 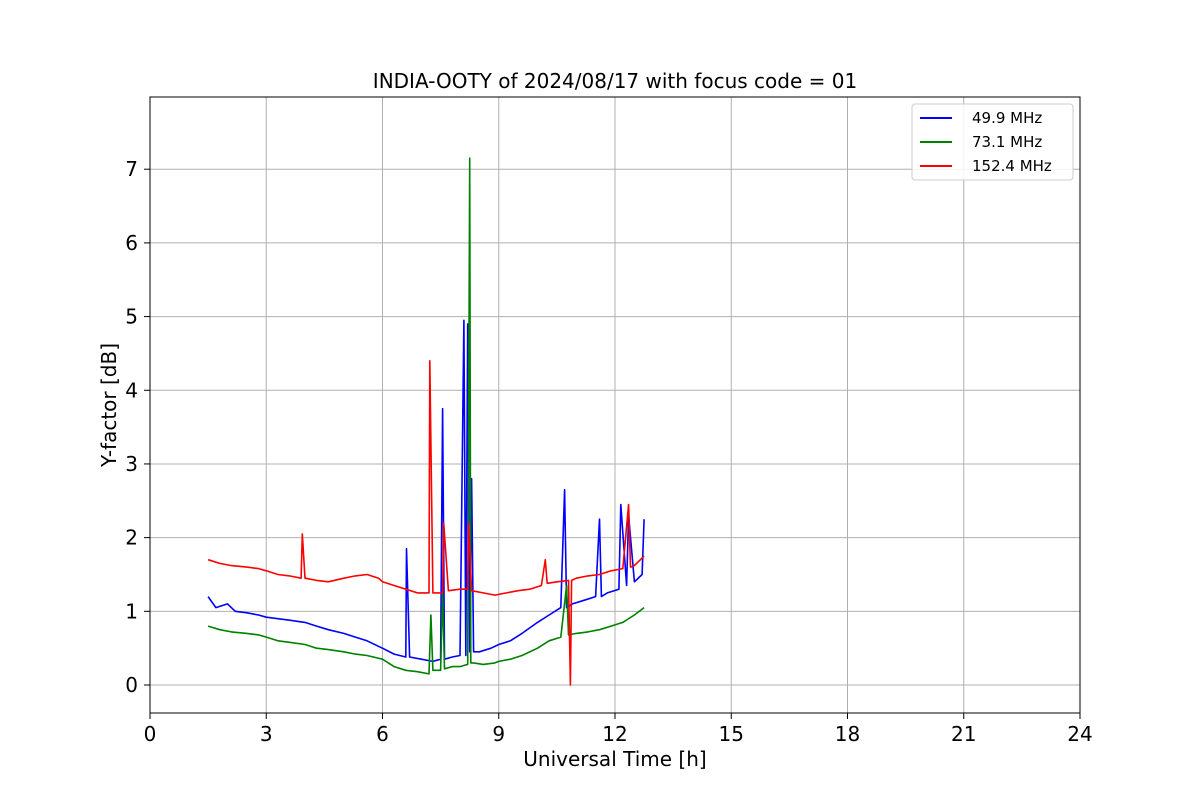 What do you see at coordinates (614, 734) in the screenshot?
I see `x-tick-label: 12` at bounding box center [614, 734].